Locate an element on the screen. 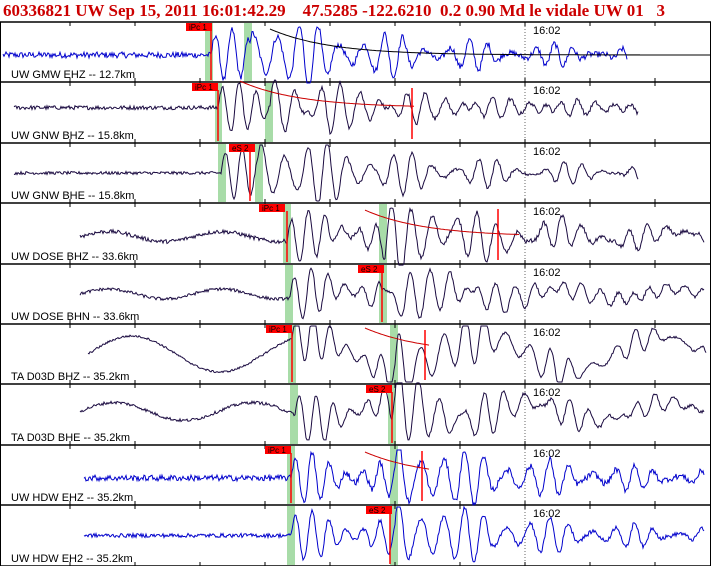 The width and height of the screenshot is (711, 566). trace-label: UW HDW EH2 -- 35.2km is located at coordinates (72, 559).